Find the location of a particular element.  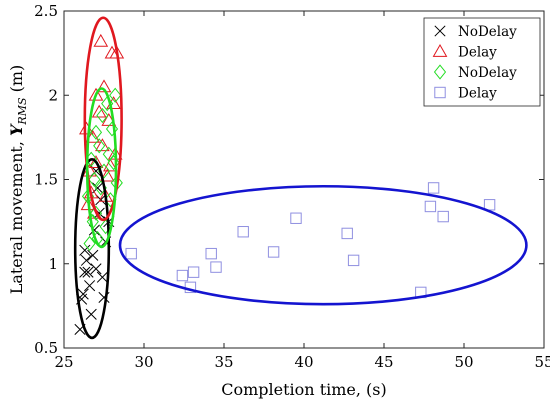

x-tick-label: 55 is located at coordinates (542, 362).